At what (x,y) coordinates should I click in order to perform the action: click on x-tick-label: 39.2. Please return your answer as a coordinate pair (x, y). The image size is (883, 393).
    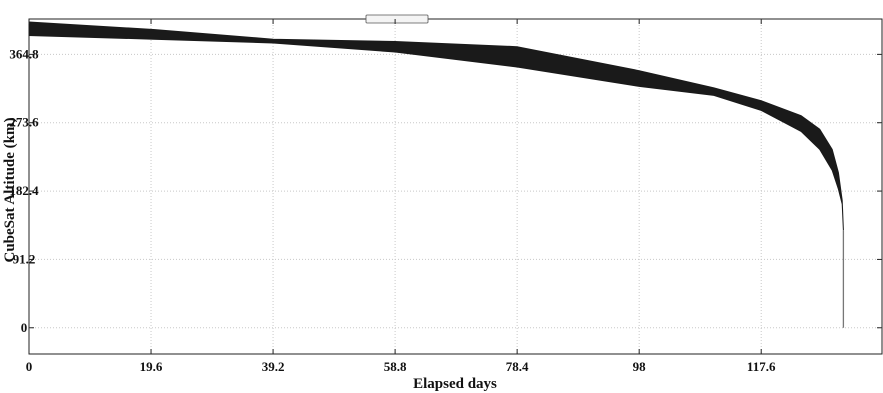
    Looking at the image, I should click on (273, 366).